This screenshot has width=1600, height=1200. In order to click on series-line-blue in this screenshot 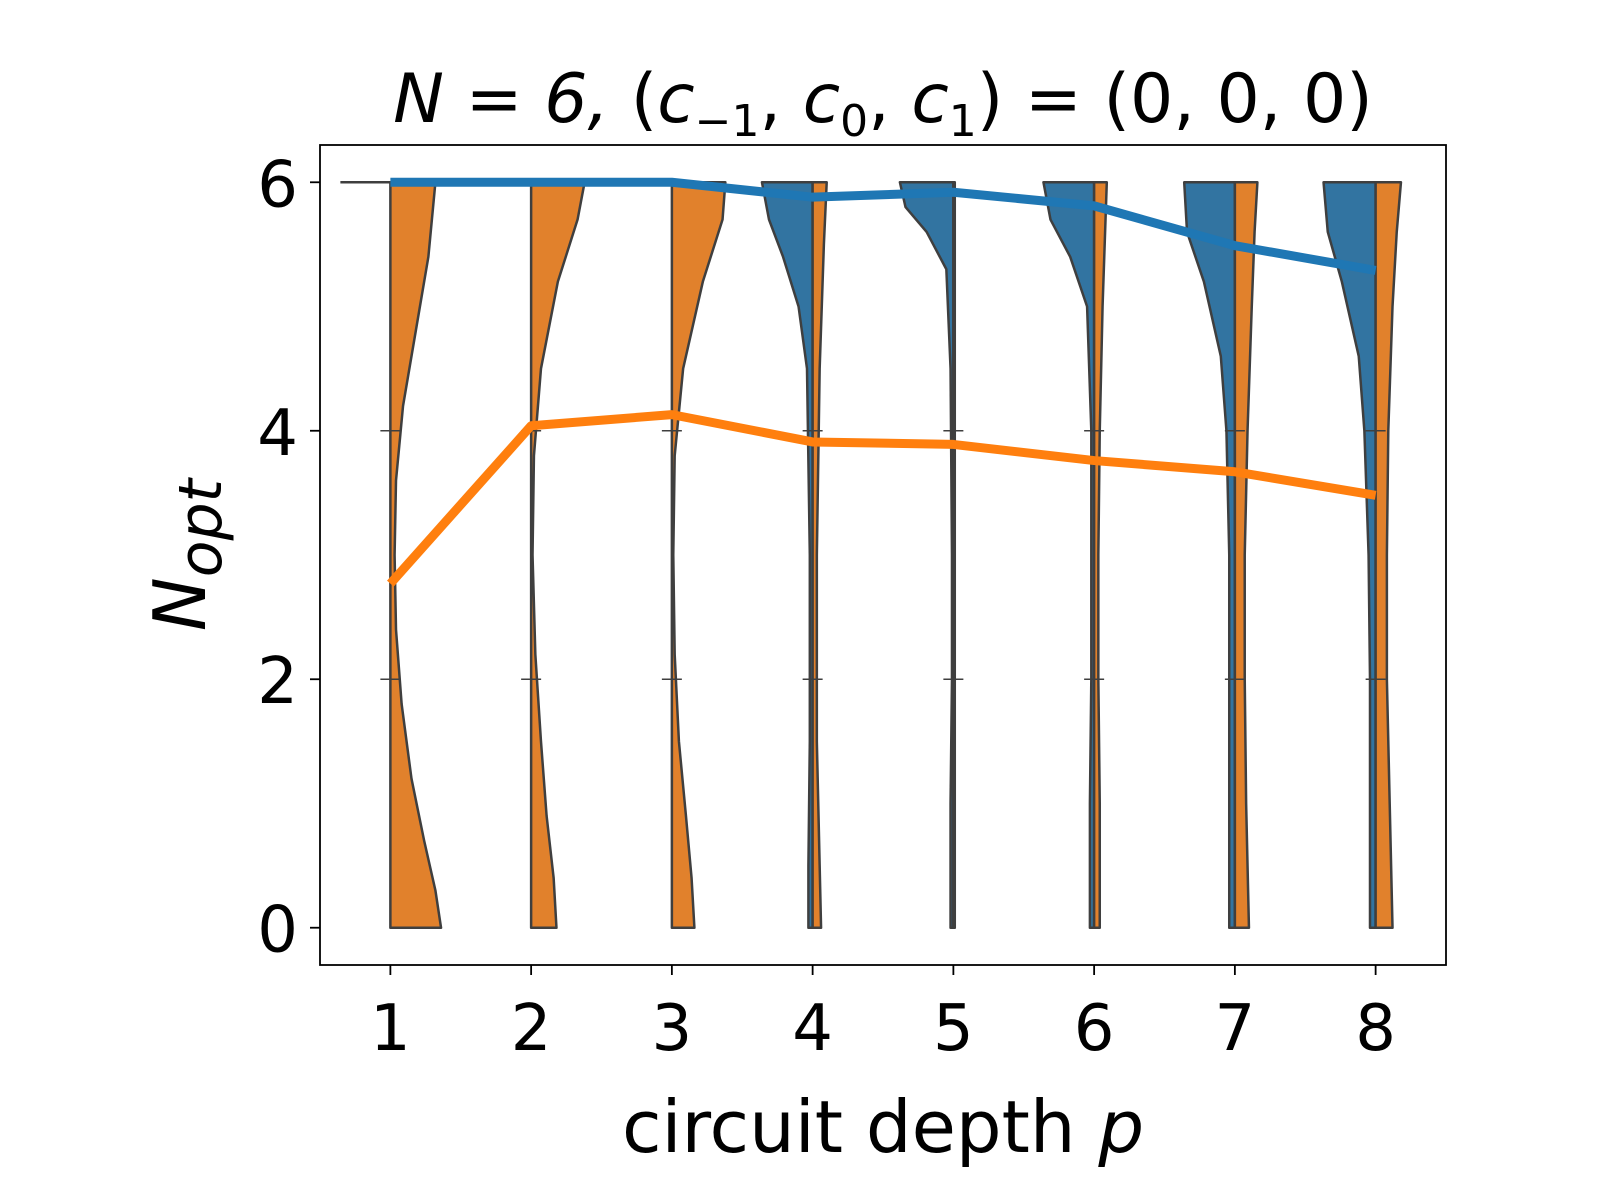, I will do `click(883, 226)`.